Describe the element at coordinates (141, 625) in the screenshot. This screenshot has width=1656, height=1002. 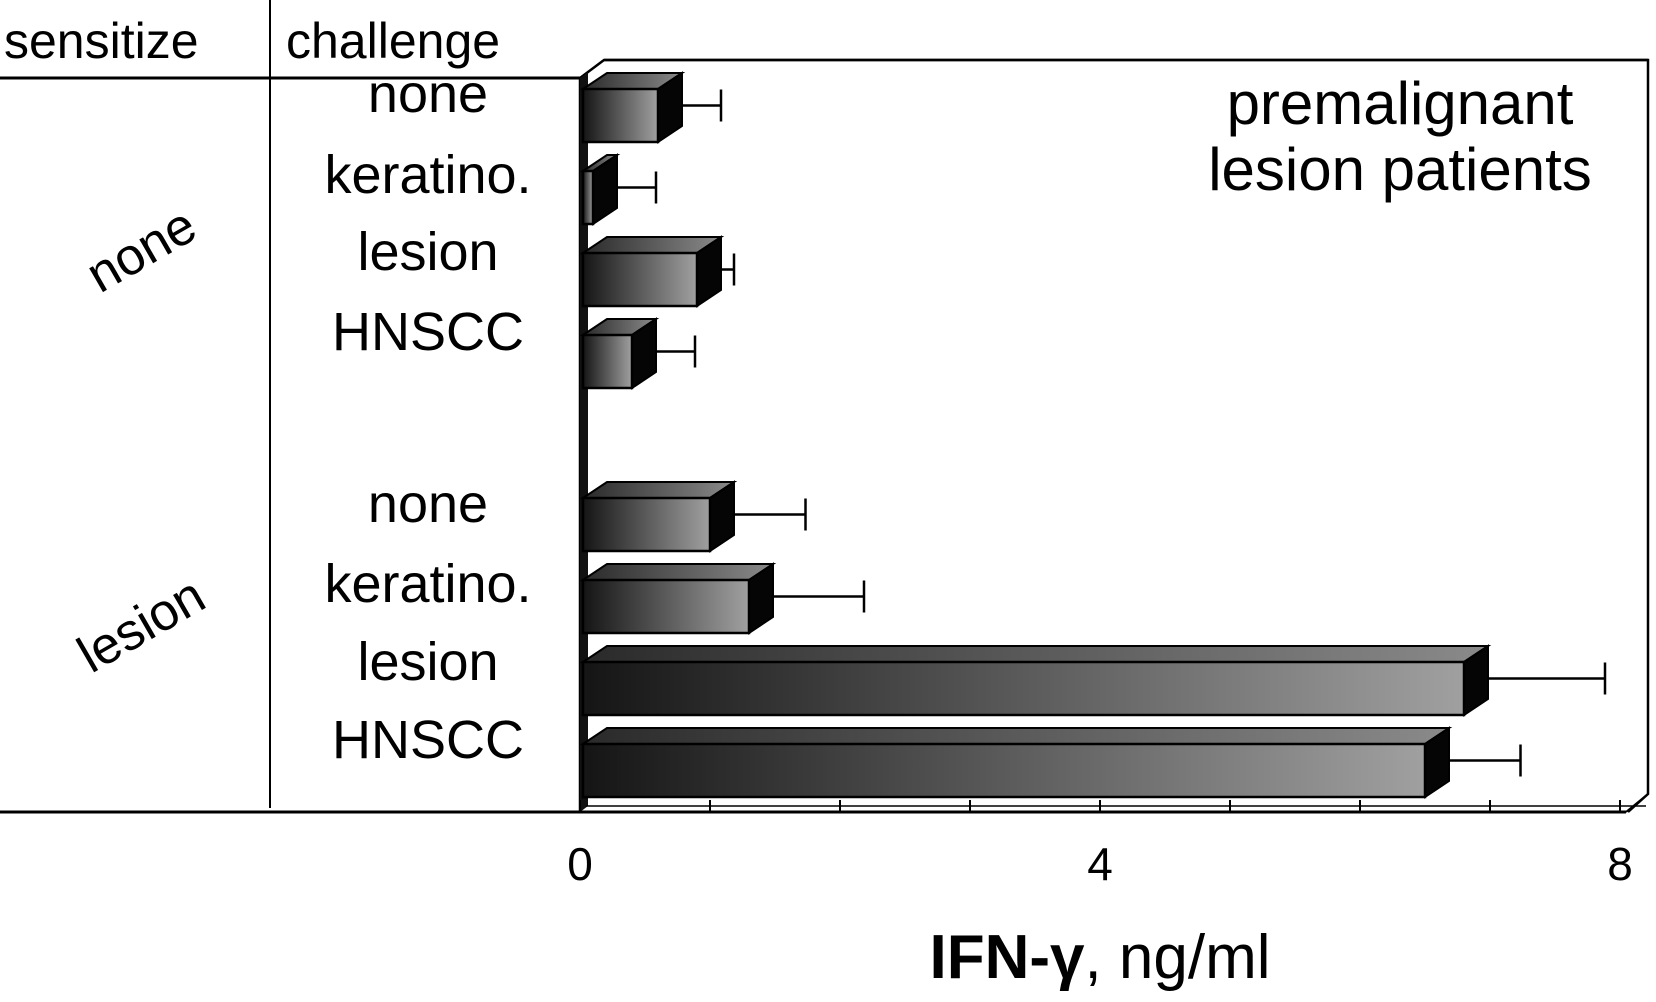
I see `group-label-lesion: lesion` at that location.